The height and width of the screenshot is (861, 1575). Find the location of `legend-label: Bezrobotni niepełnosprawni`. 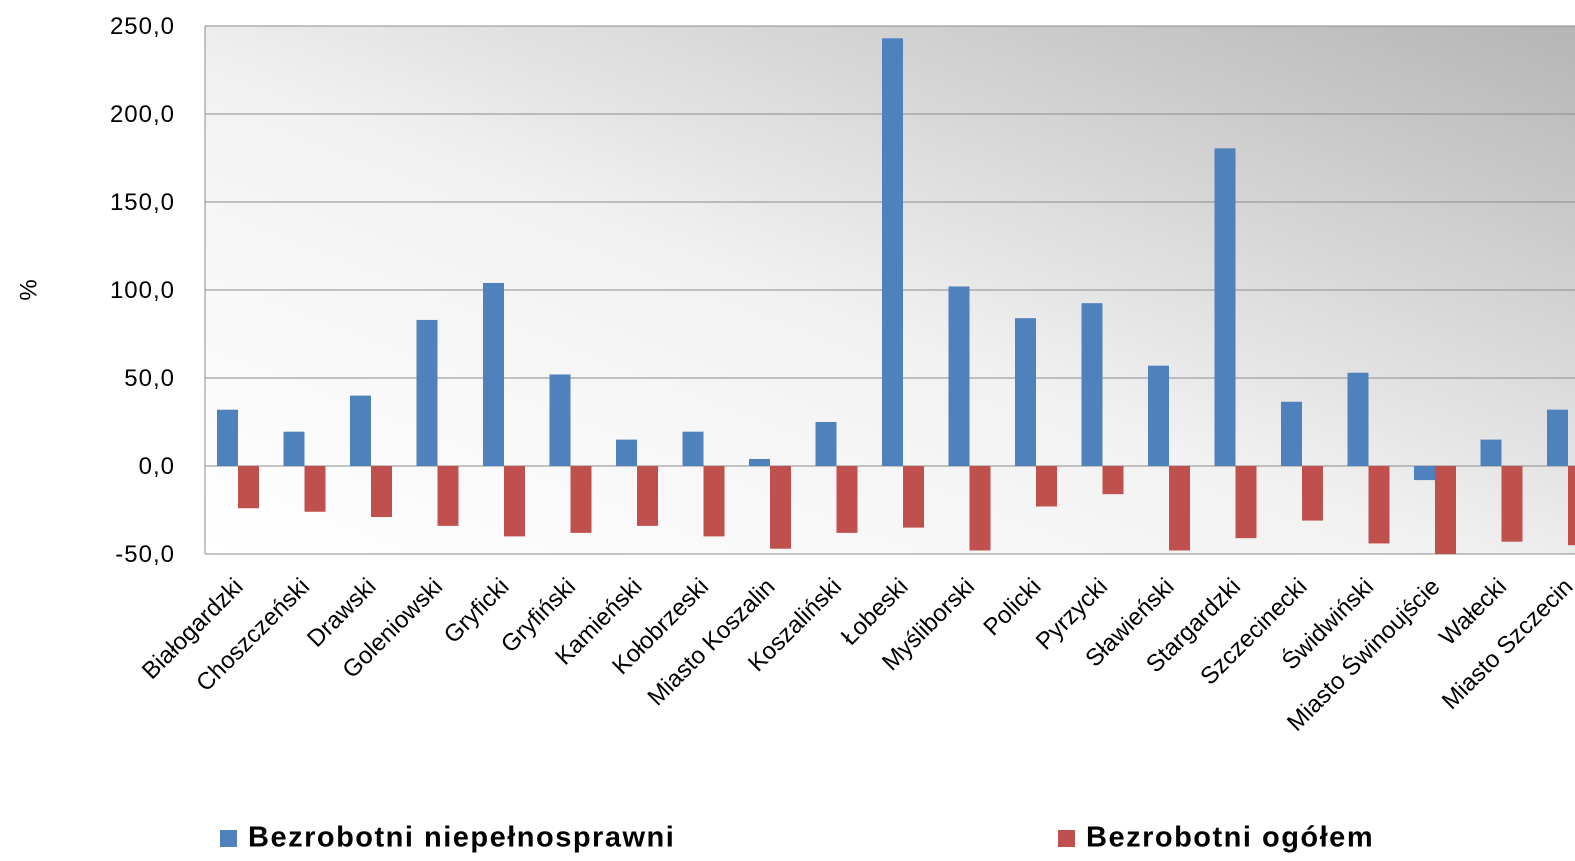

legend-label: Bezrobotni niepełnosprawni is located at coordinates (461, 838).